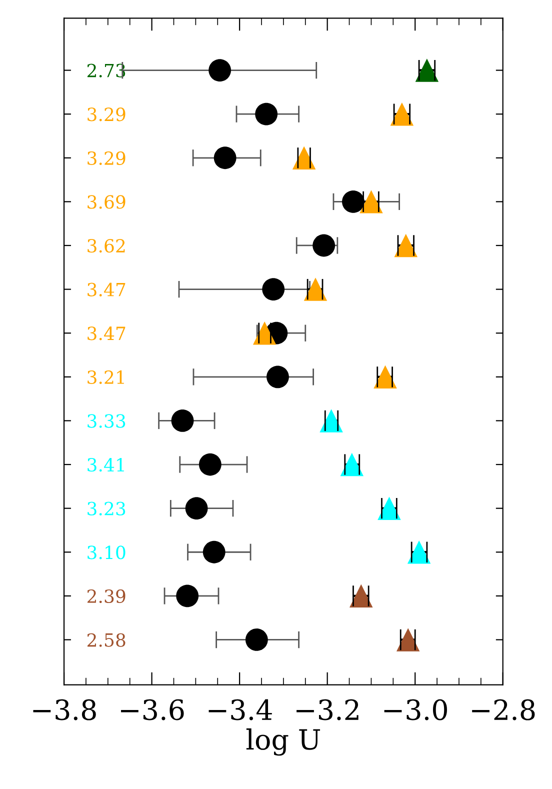  What do you see at coordinates (415, 709) in the screenshot?
I see `x-tick-label: −3.0` at bounding box center [415, 709].